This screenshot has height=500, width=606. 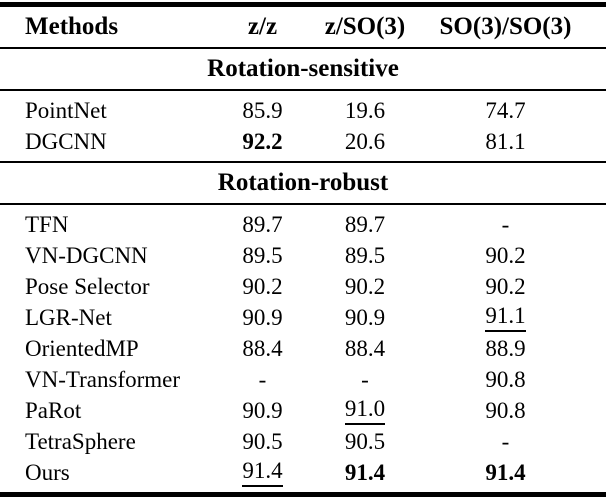 I want to click on method-name: Ours, so click(x=47, y=472).